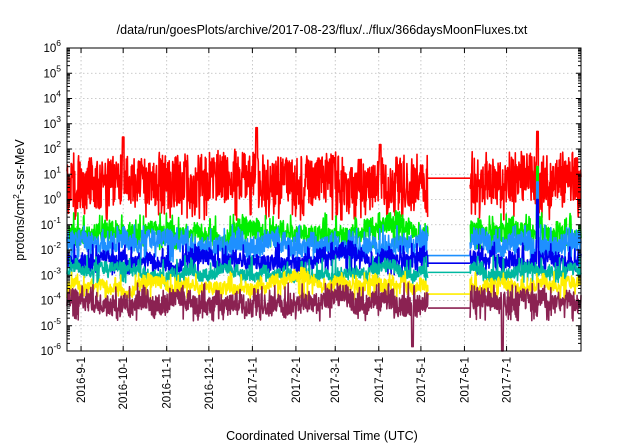 The width and height of the screenshot is (640, 448). I want to click on x-tick-label: 2017-7-1, so click(508, 380).